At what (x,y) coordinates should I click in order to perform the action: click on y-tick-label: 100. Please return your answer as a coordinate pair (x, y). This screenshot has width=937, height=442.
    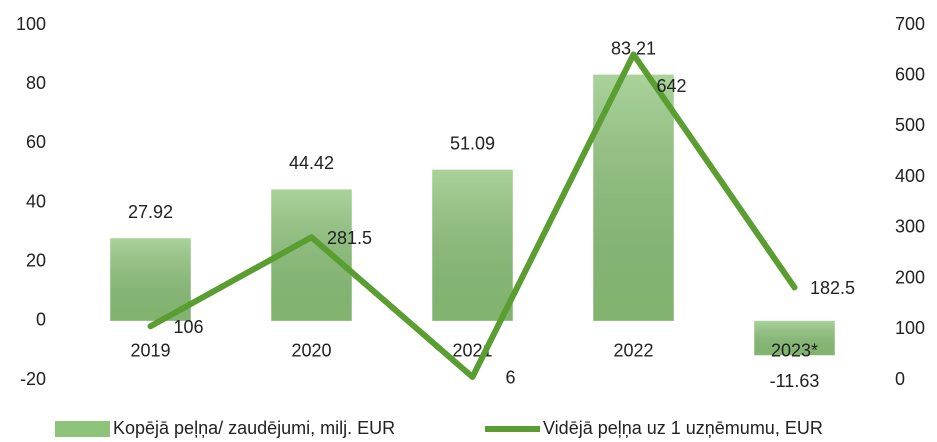
    Looking at the image, I should click on (31, 24).